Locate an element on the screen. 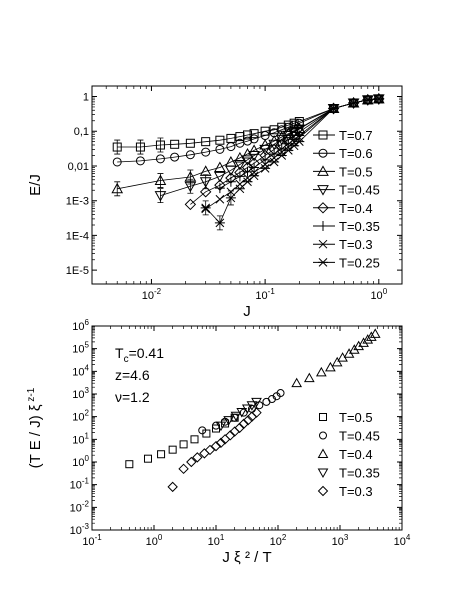 This screenshot has height=606, width=463. x-tick-label: 10² is located at coordinates (278, 540).